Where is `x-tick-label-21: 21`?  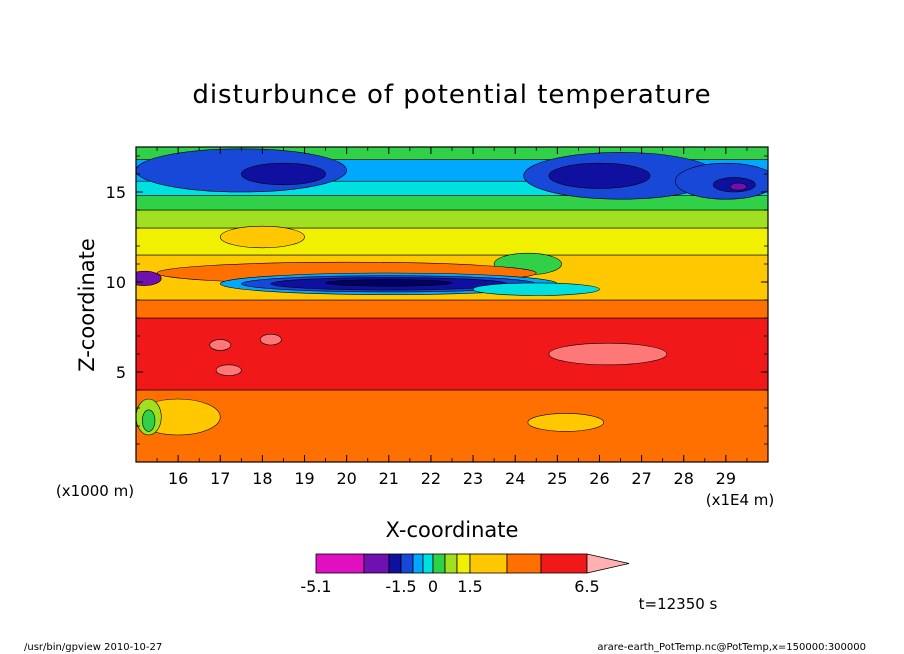
x-tick-label-21: 21 is located at coordinates (389, 478).